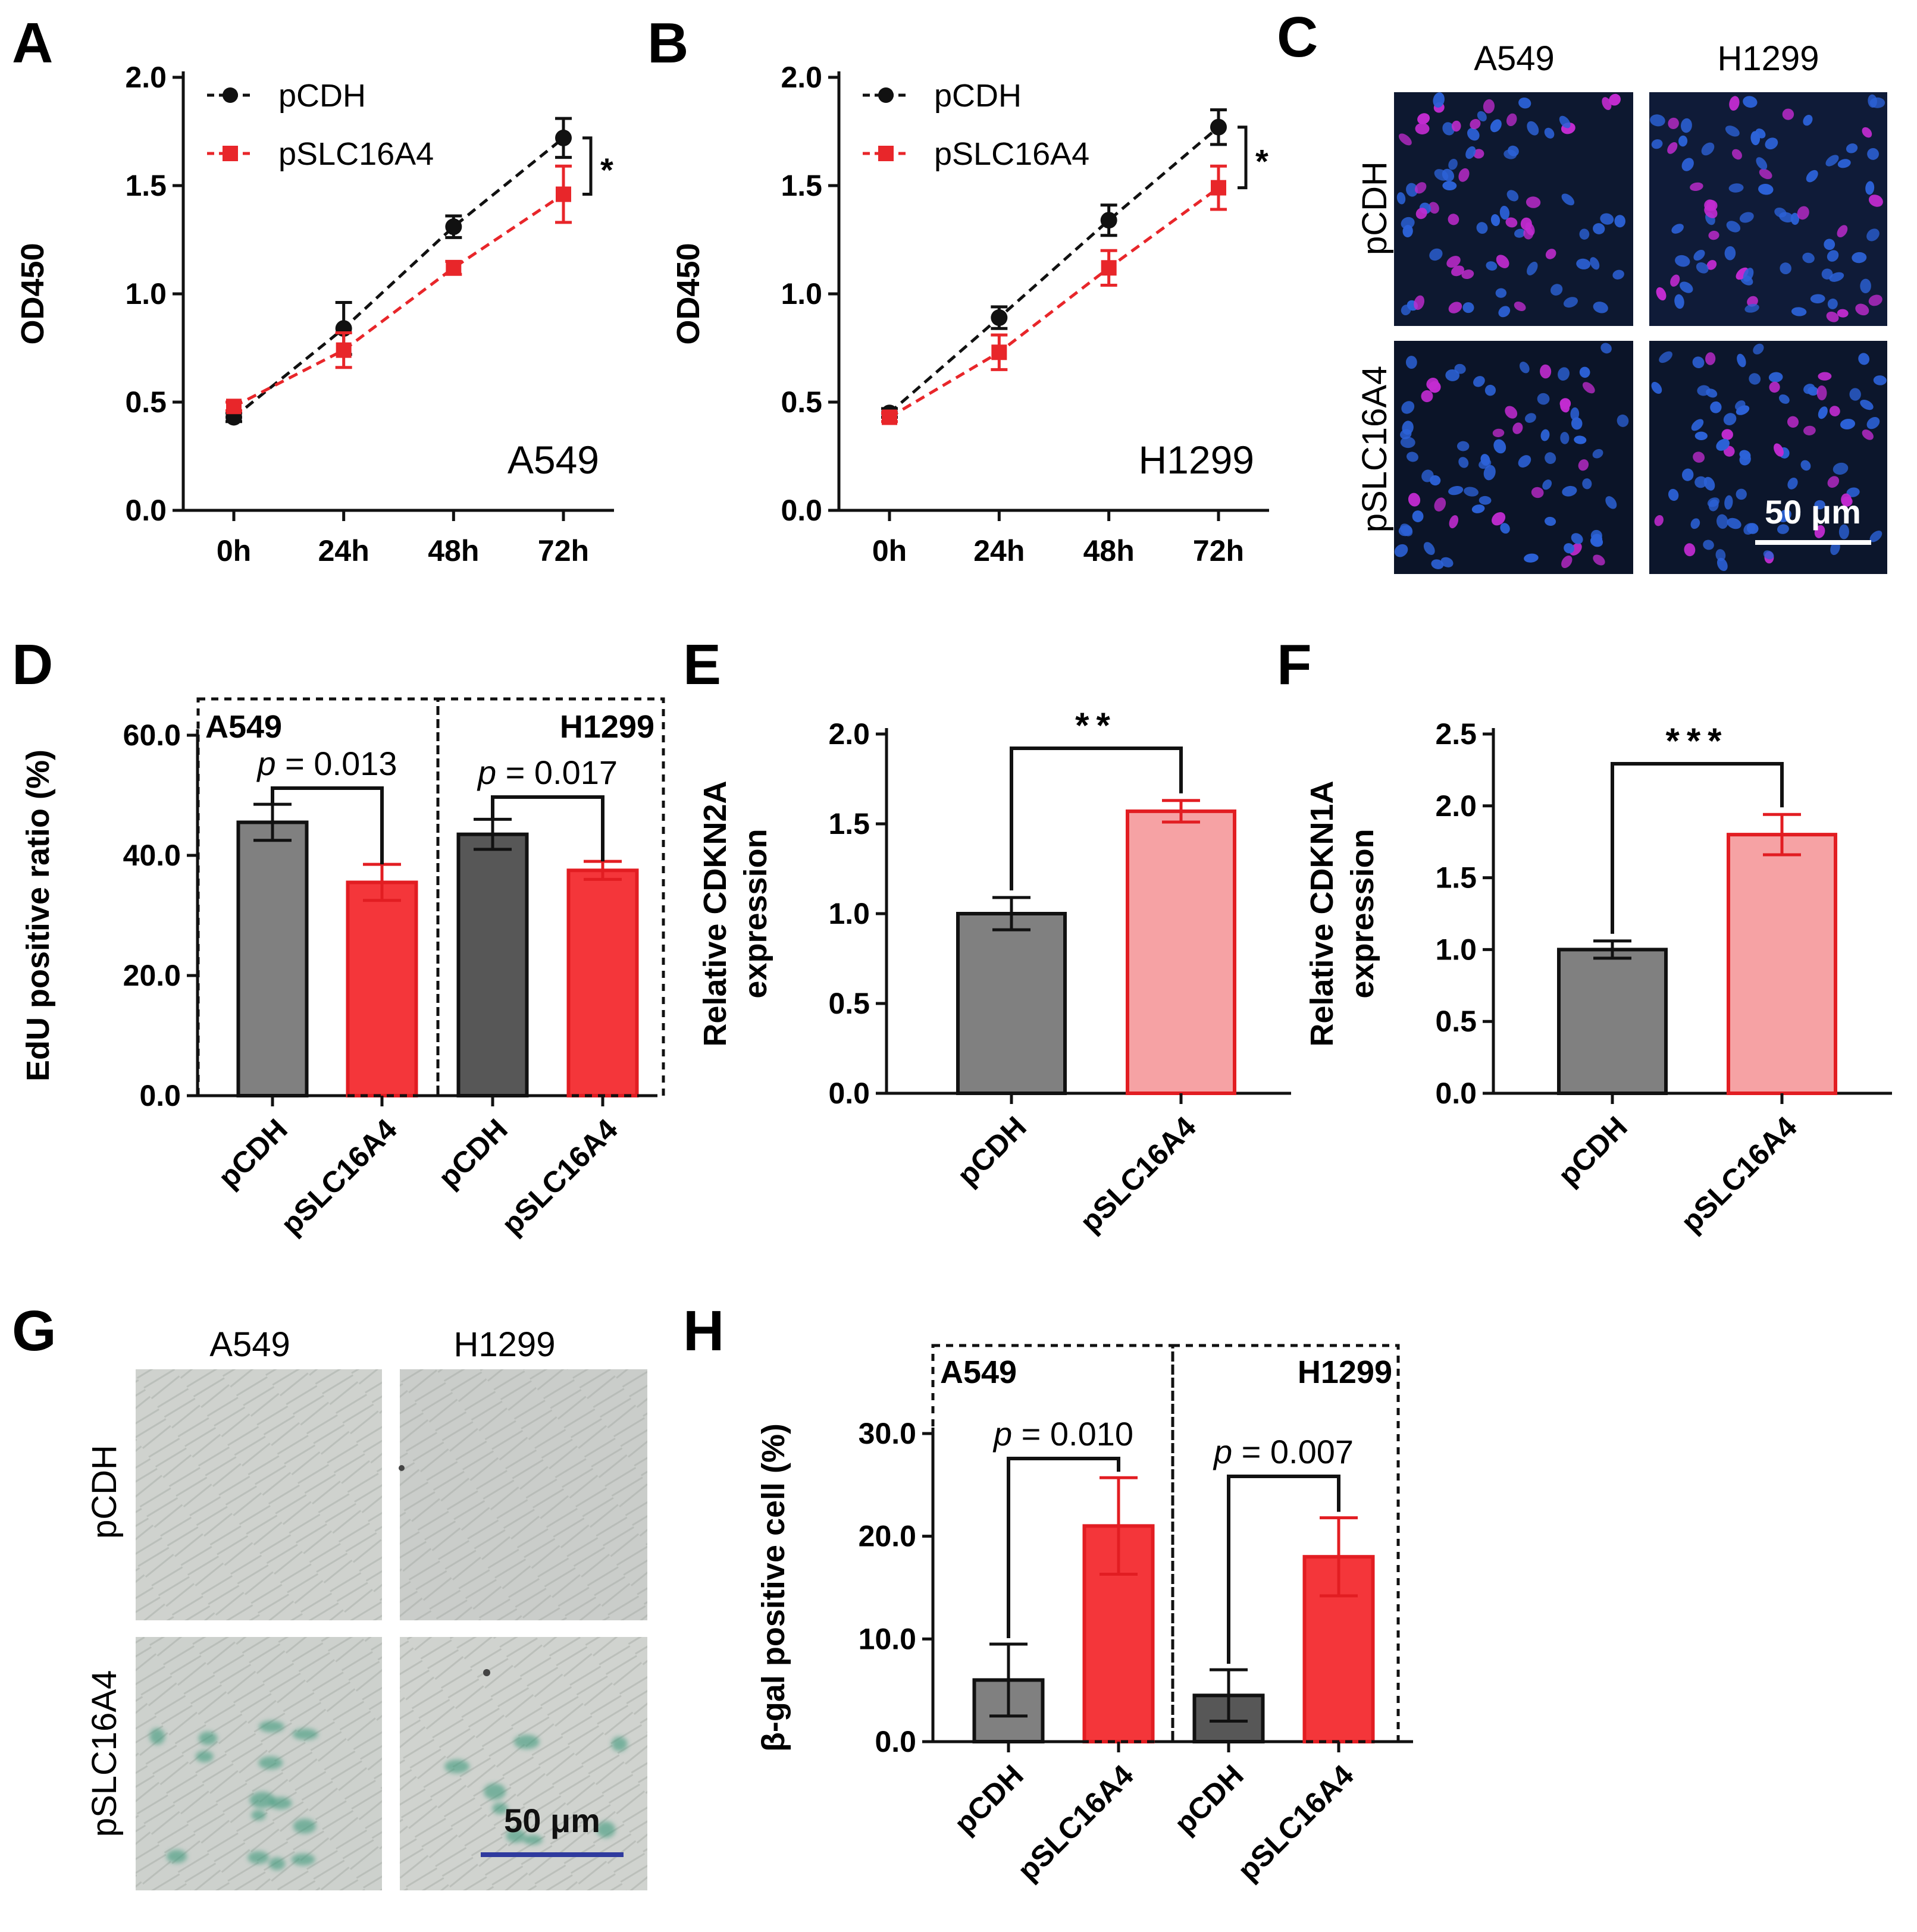 This screenshot has height=1932, width=1917. Describe the element at coordinates (104, 1492) in the screenshot. I see `panel-g-row-pcdh: pCDH` at that location.